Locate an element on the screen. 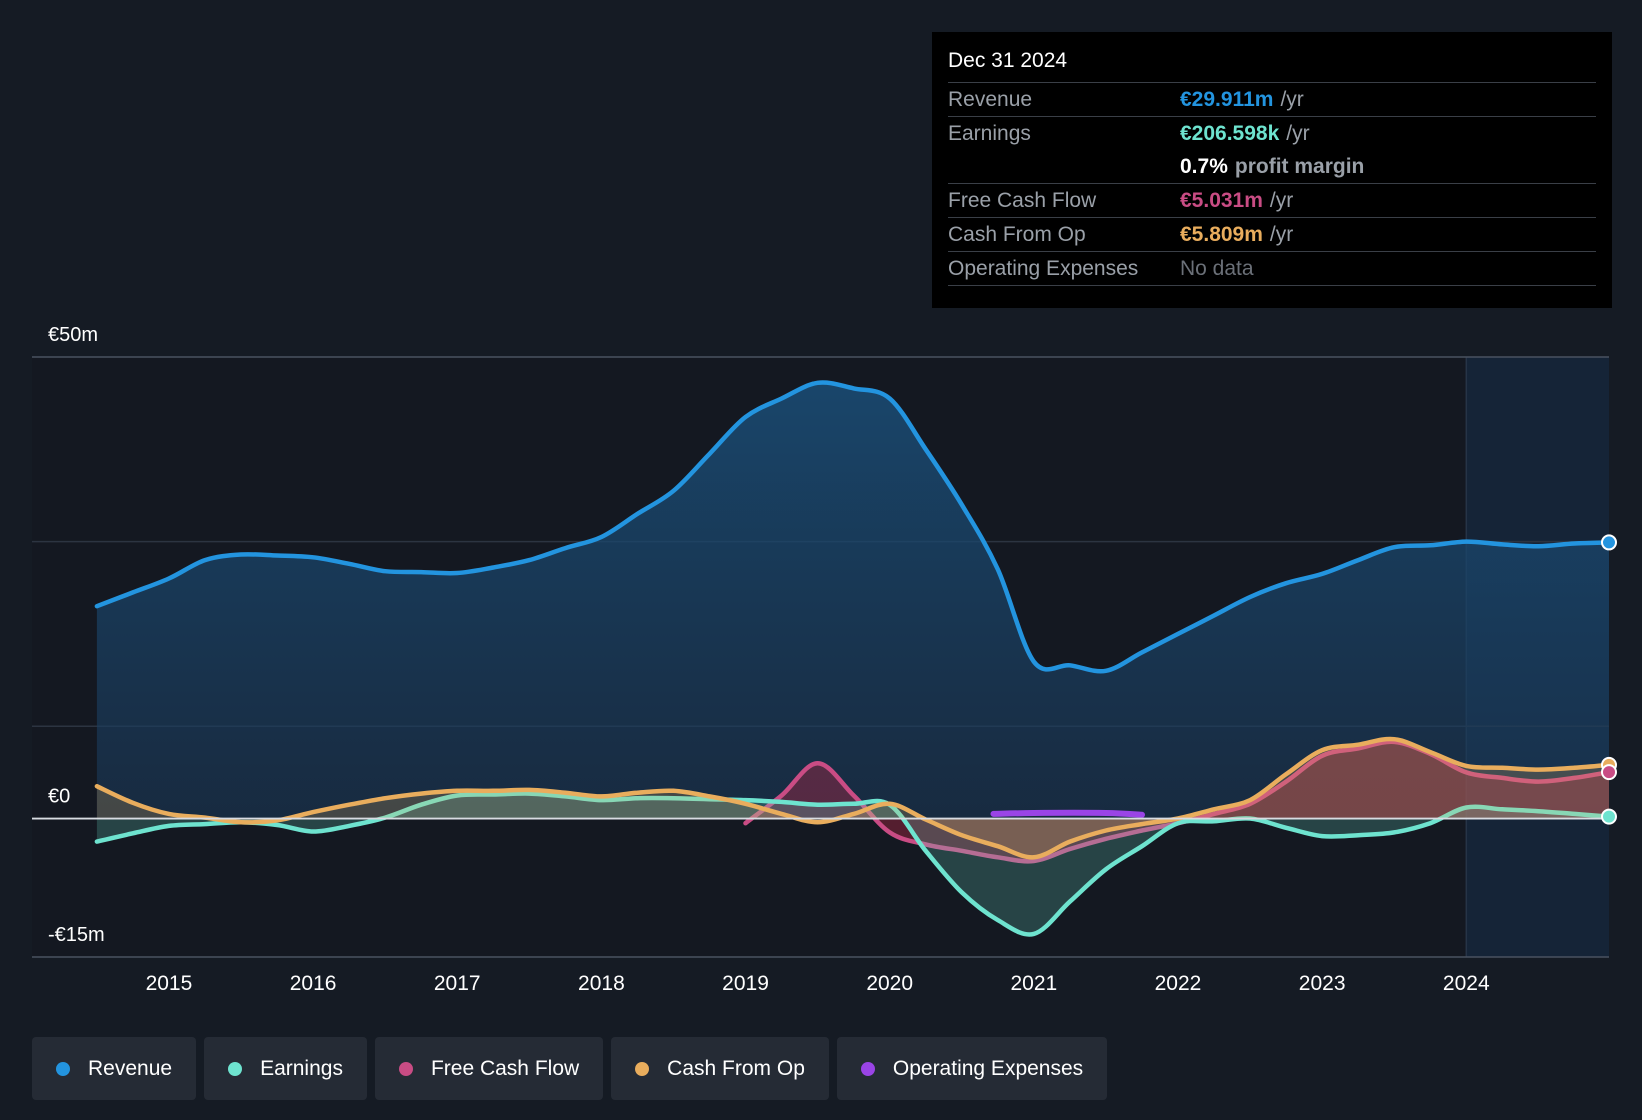 The width and height of the screenshot is (1642, 1120). tooltip-margin-value: 0.7% is located at coordinates (1204, 166).